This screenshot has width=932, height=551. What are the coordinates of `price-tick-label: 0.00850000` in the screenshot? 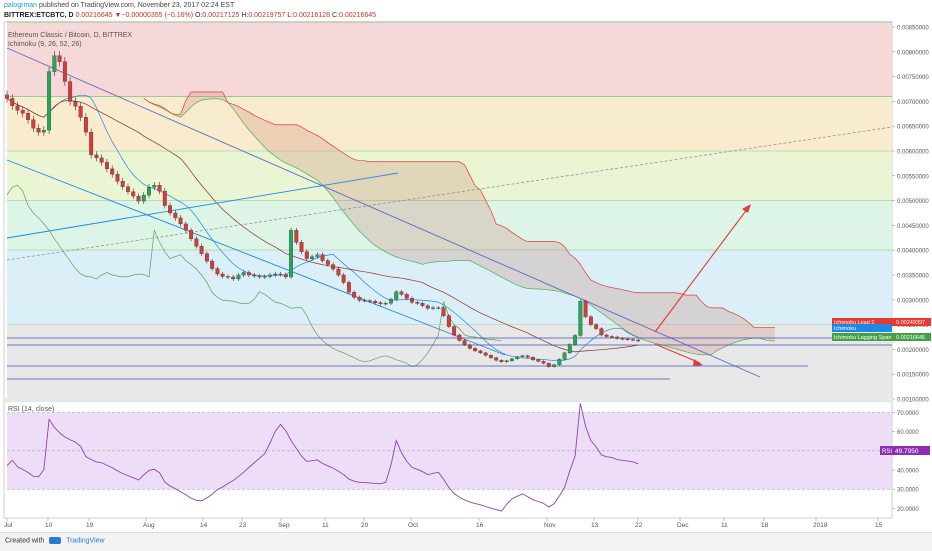 It's located at (913, 28).